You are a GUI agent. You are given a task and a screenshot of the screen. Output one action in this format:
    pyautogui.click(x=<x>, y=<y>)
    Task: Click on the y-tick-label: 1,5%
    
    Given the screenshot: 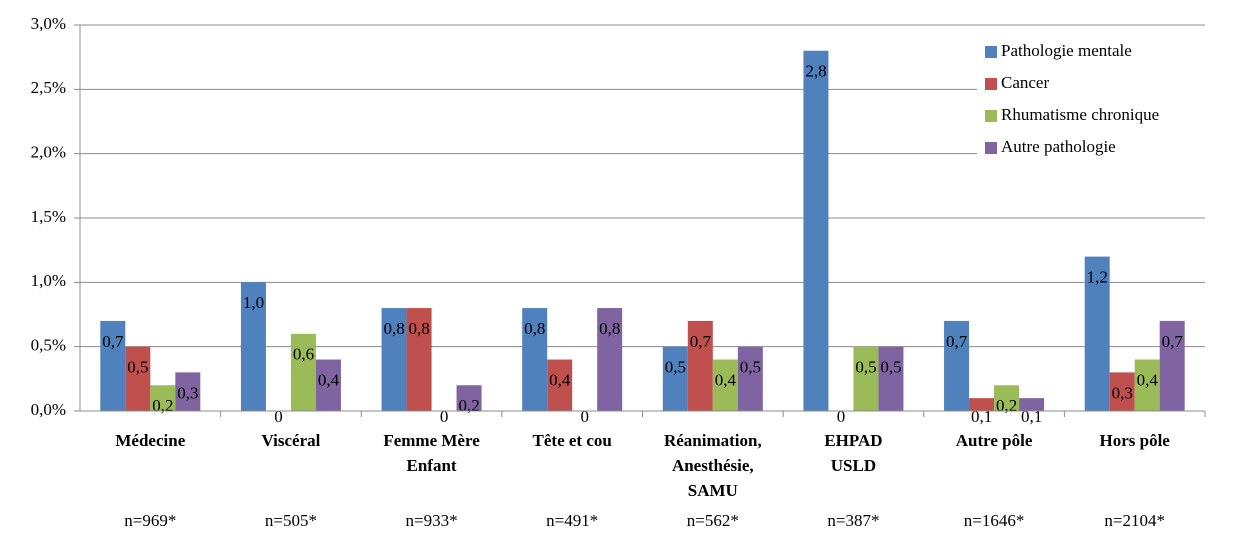 What is the action you would take?
    pyautogui.click(x=48, y=216)
    